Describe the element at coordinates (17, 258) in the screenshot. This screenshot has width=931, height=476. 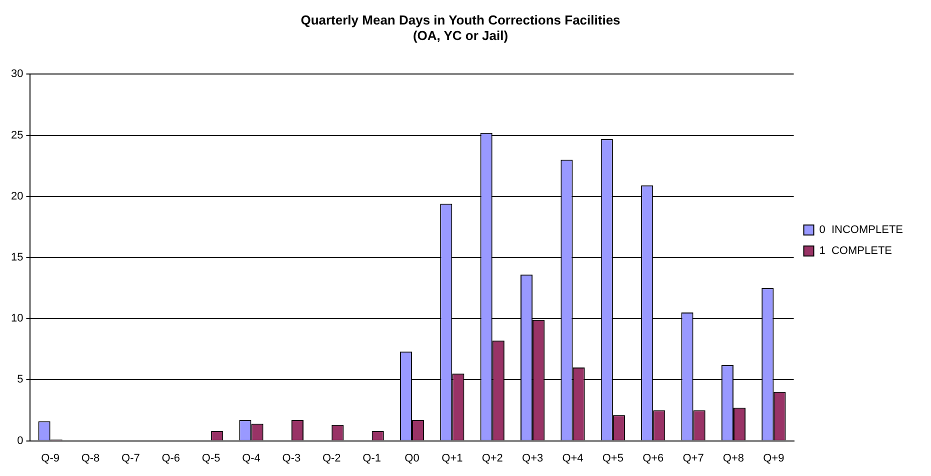
I see `y-tick-label: 15` at that location.